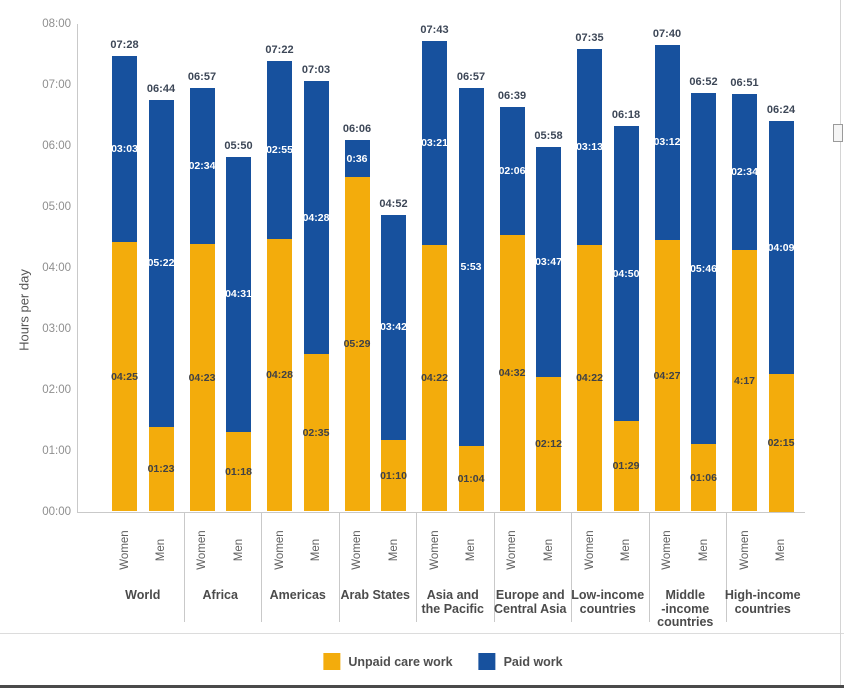 The image size is (844, 688). Describe the element at coordinates (161, 88) in the screenshot. I see `total-value-label: 06:44` at that location.